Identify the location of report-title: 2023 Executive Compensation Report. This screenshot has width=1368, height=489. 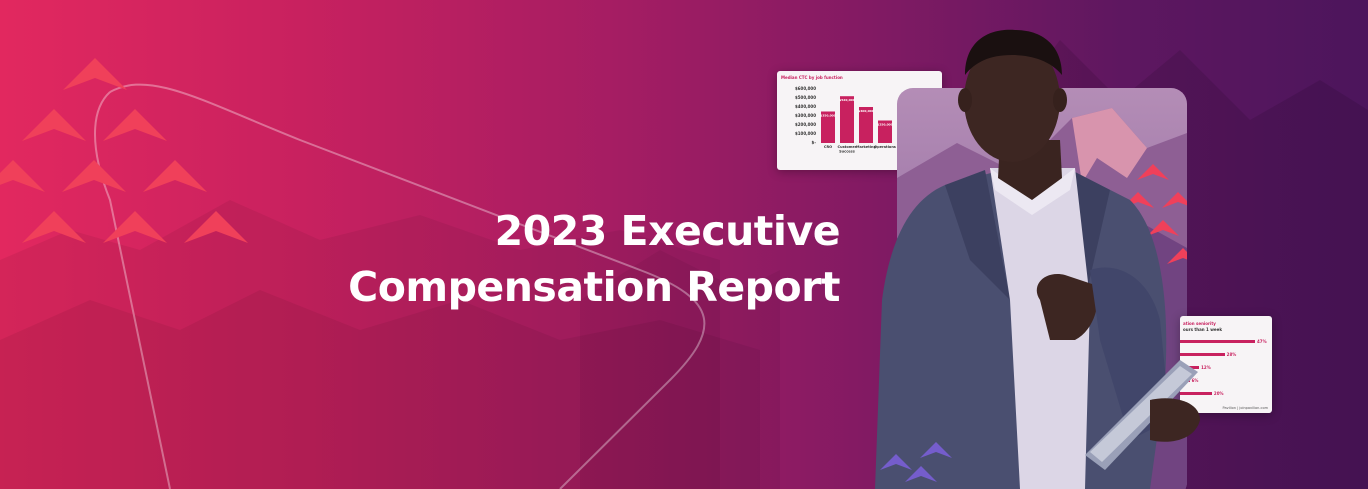
(594, 259).